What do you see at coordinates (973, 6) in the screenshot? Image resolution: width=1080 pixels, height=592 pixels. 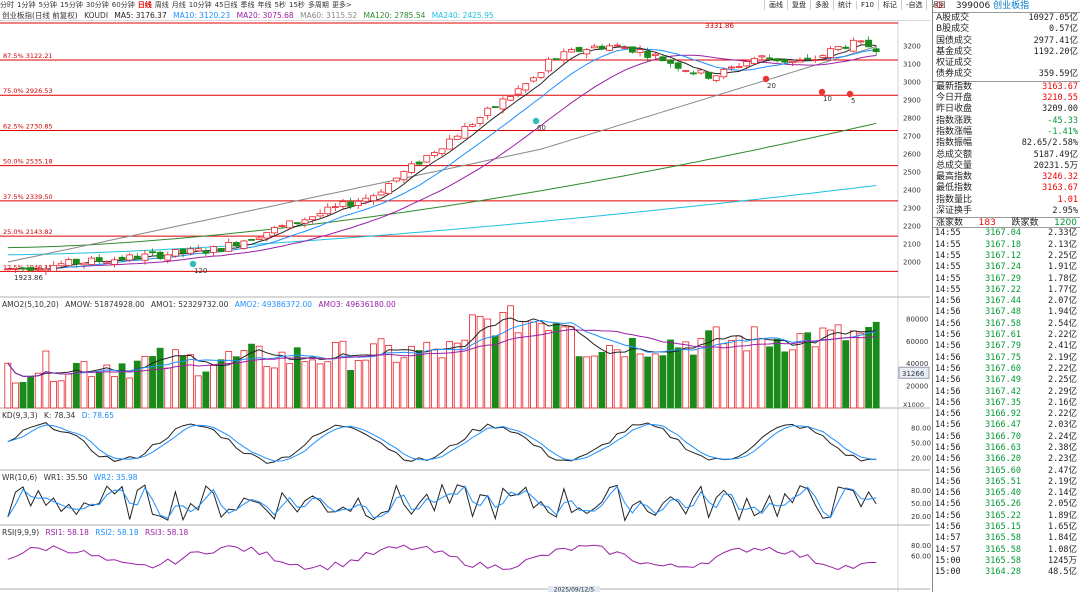 I see `index-code: 399006` at bounding box center [973, 6].